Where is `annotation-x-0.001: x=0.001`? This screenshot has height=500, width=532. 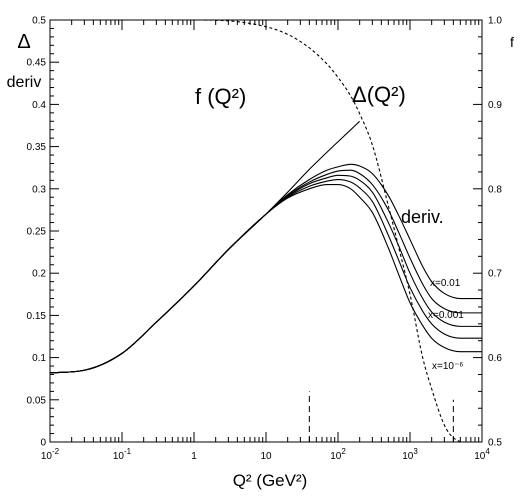 annotation-x-0.001: x=0.001 is located at coordinates (446, 315).